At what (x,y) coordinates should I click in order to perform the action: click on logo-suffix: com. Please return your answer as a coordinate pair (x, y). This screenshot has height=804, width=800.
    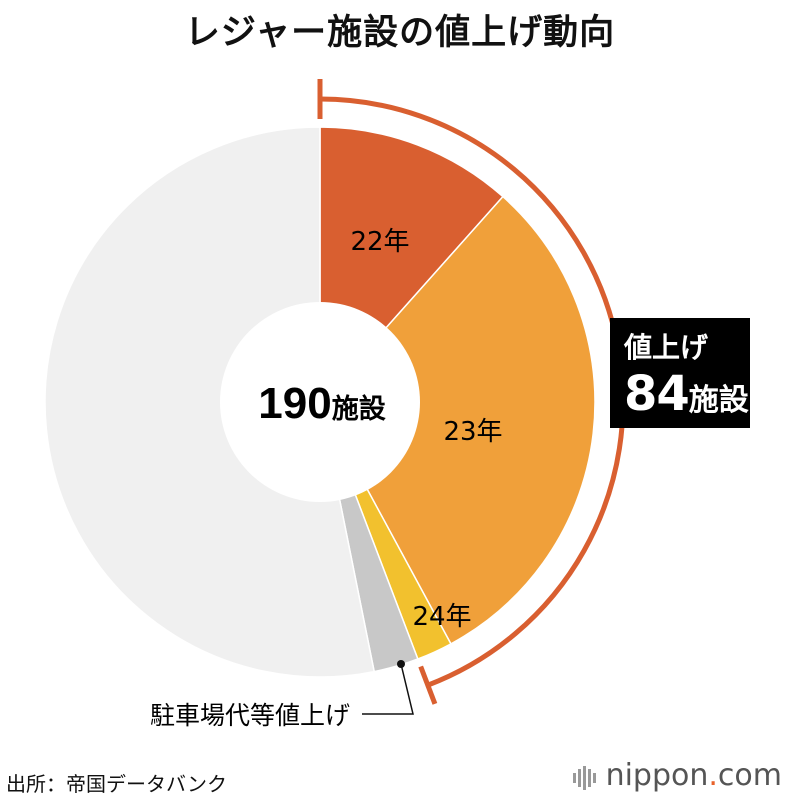
    Looking at the image, I should click on (749, 775).